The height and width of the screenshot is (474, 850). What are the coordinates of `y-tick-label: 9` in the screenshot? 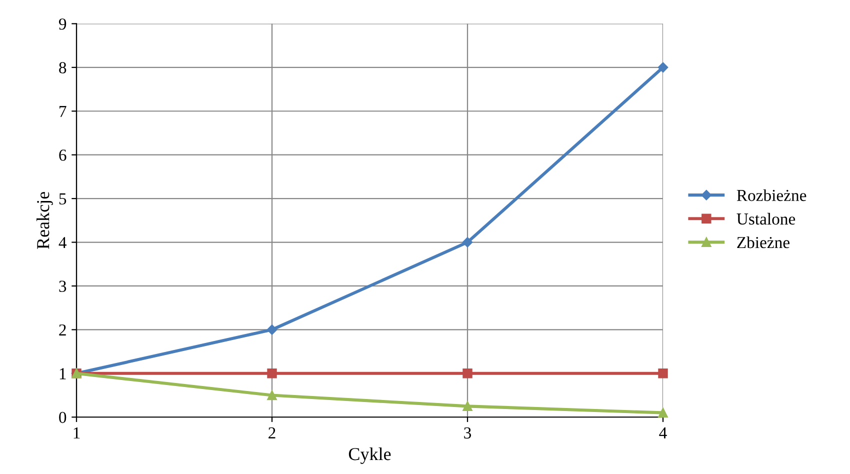 It's located at (62, 24).